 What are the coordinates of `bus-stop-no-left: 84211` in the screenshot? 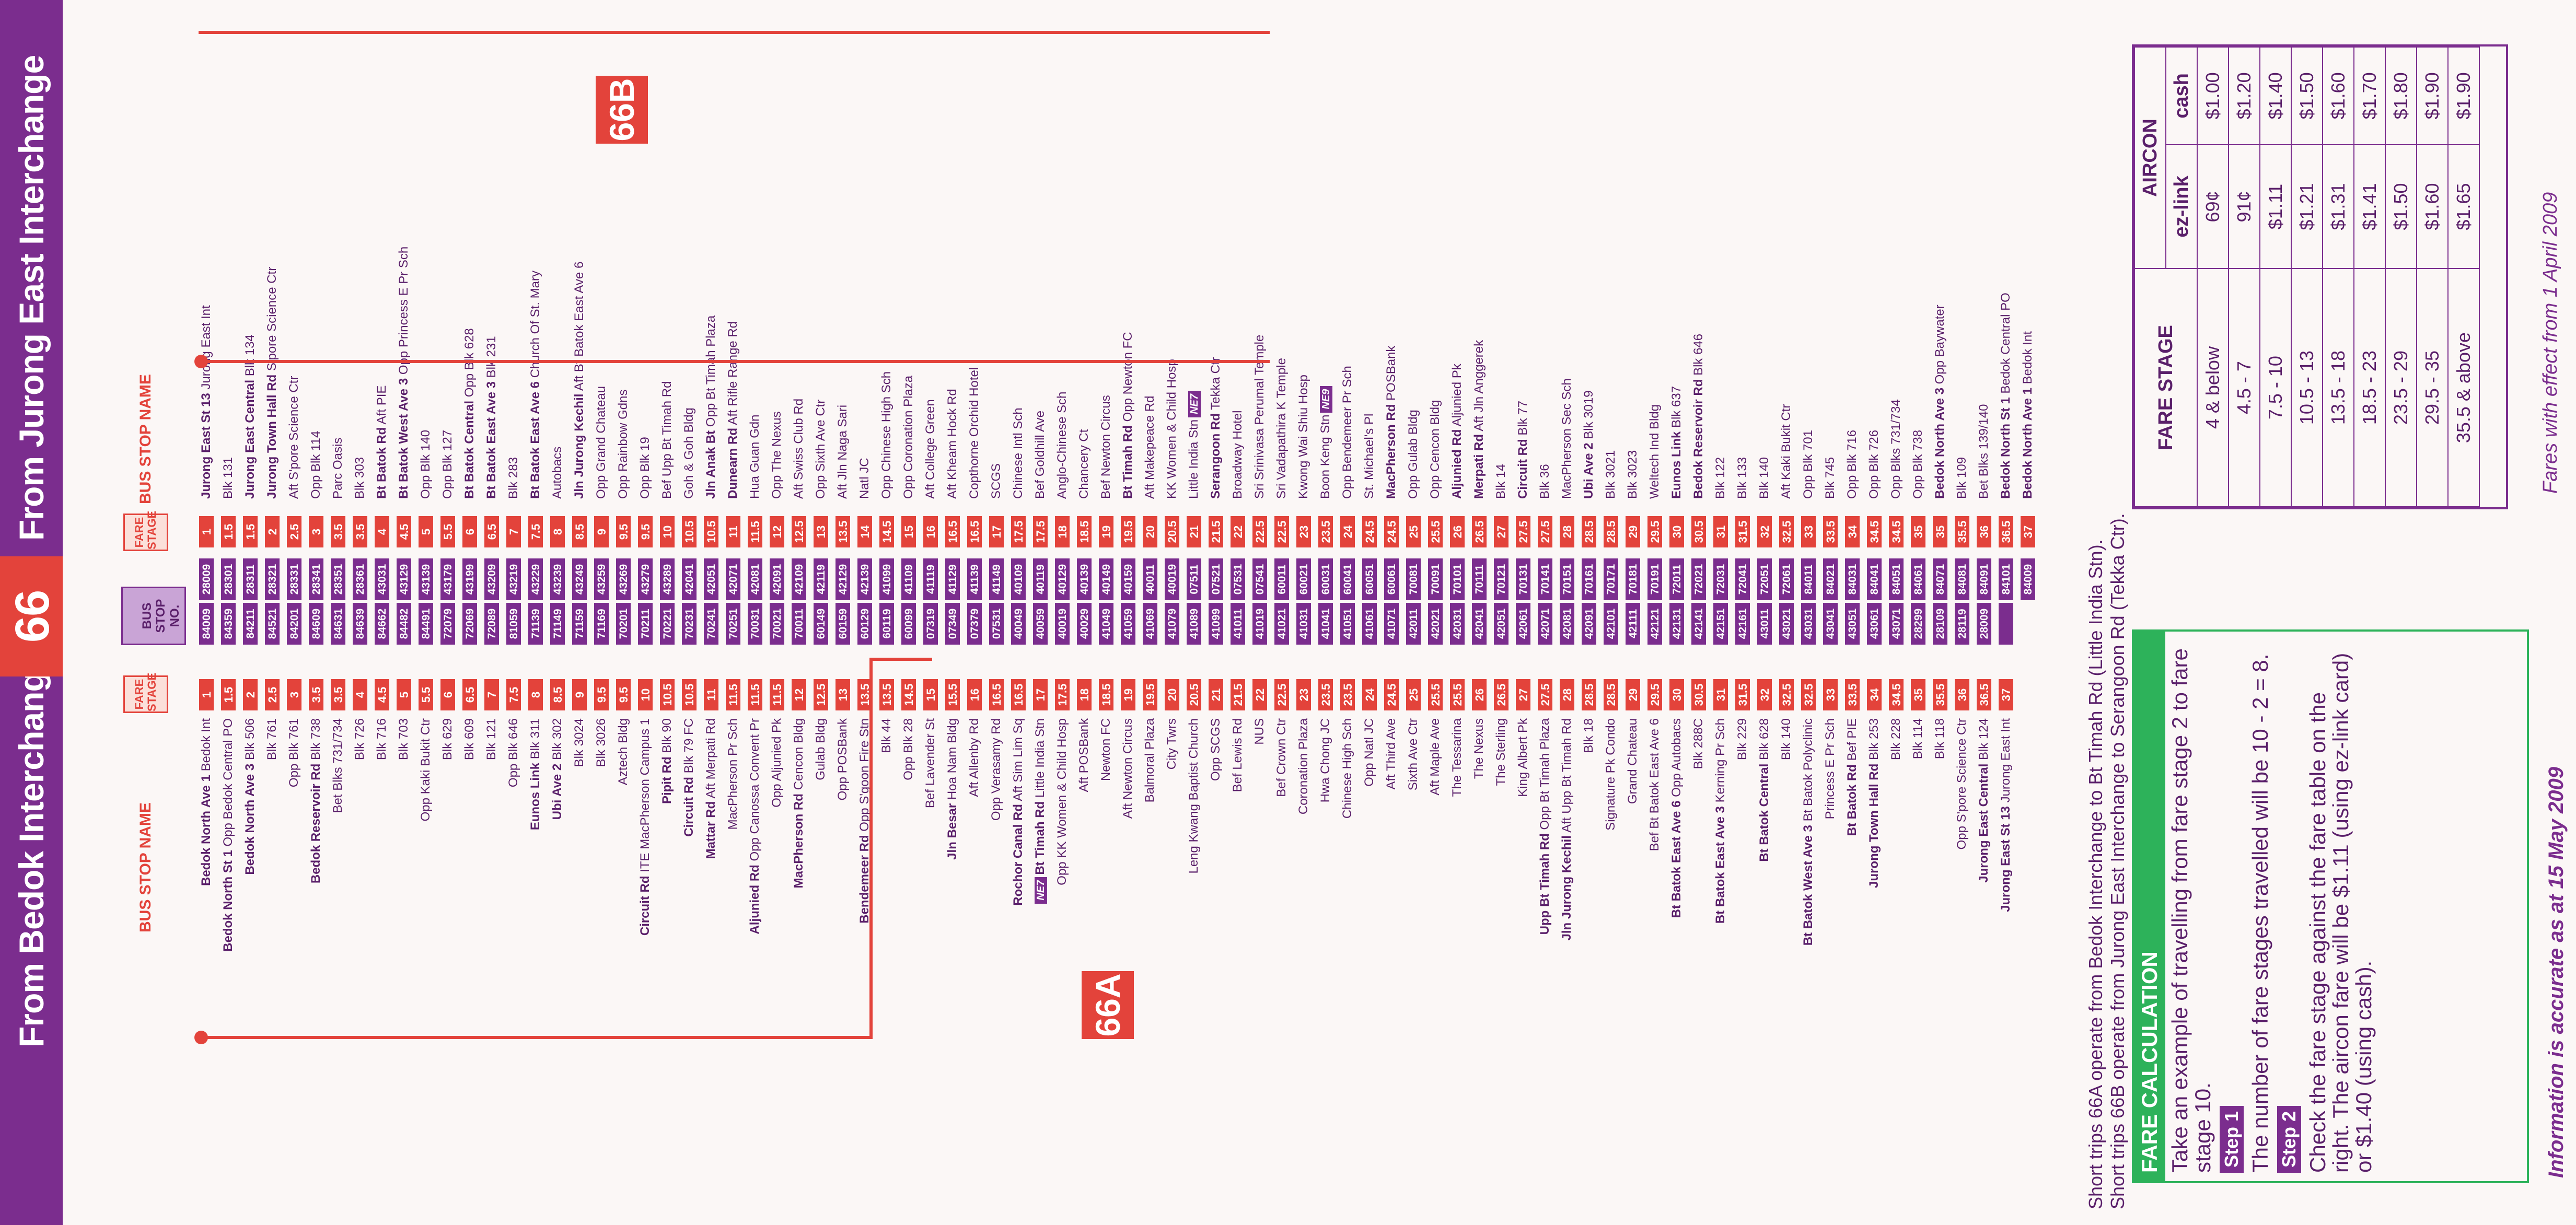 It's located at (250, 623).